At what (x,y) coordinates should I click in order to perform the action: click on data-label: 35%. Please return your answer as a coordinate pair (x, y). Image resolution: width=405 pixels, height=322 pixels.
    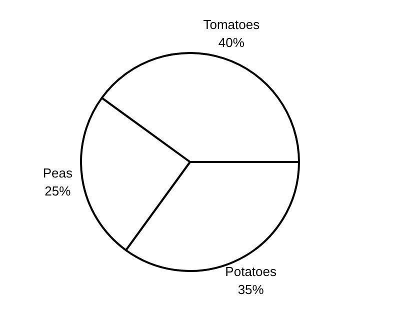
    Looking at the image, I should click on (251, 289).